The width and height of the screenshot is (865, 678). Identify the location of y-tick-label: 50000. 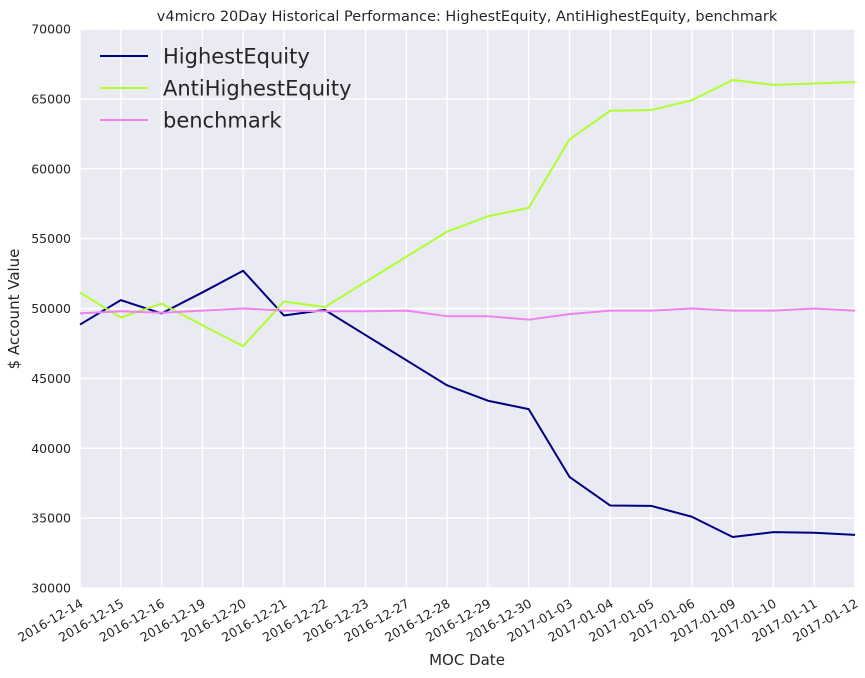
(51, 308).